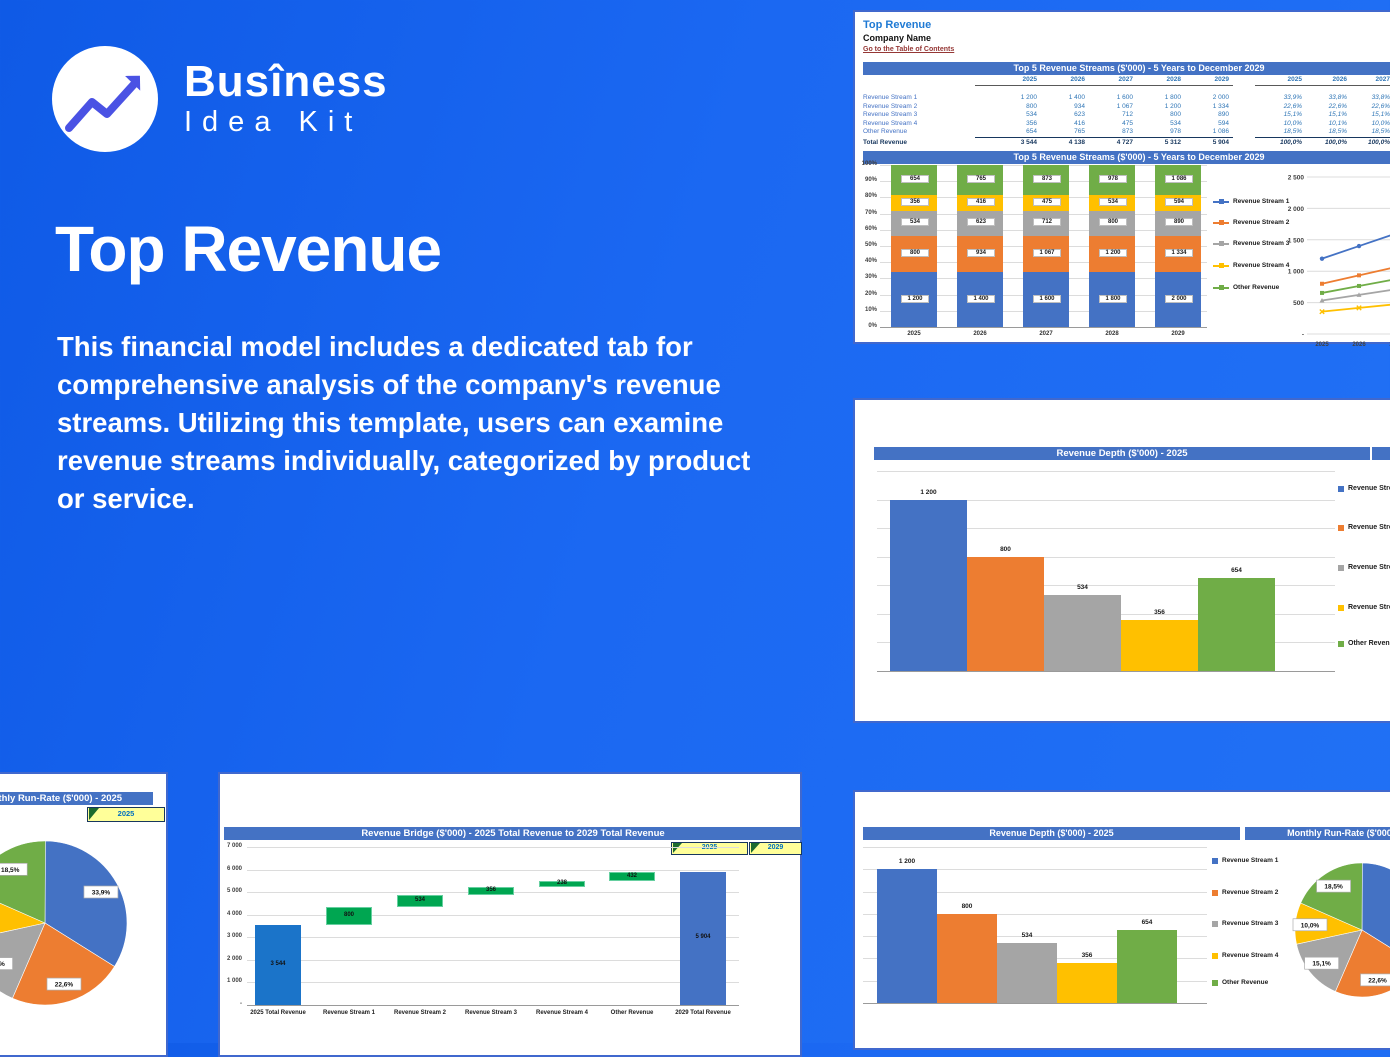  What do you see at coordinates (1364, 567) in the screenshot?
I see `legend-item: Revenue Stream 3` at bounding box center [1364, 567].